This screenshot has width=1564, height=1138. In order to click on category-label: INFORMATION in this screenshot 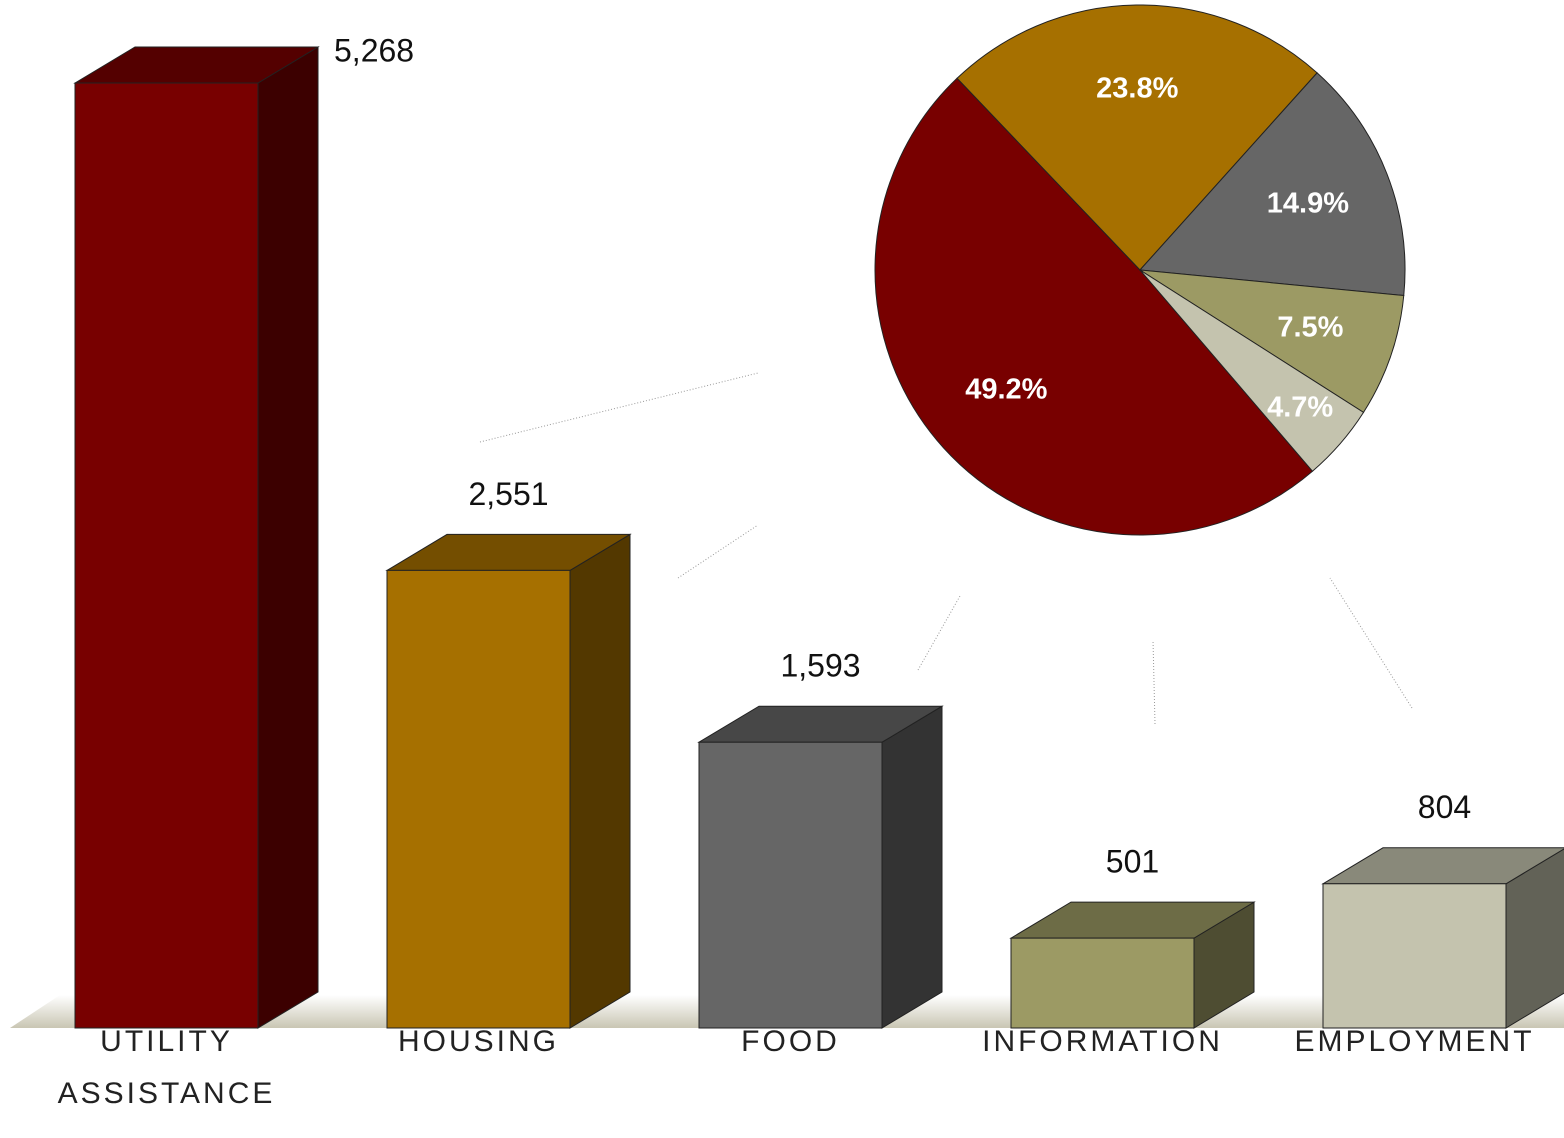, I will do `click(1102, 1041)`.